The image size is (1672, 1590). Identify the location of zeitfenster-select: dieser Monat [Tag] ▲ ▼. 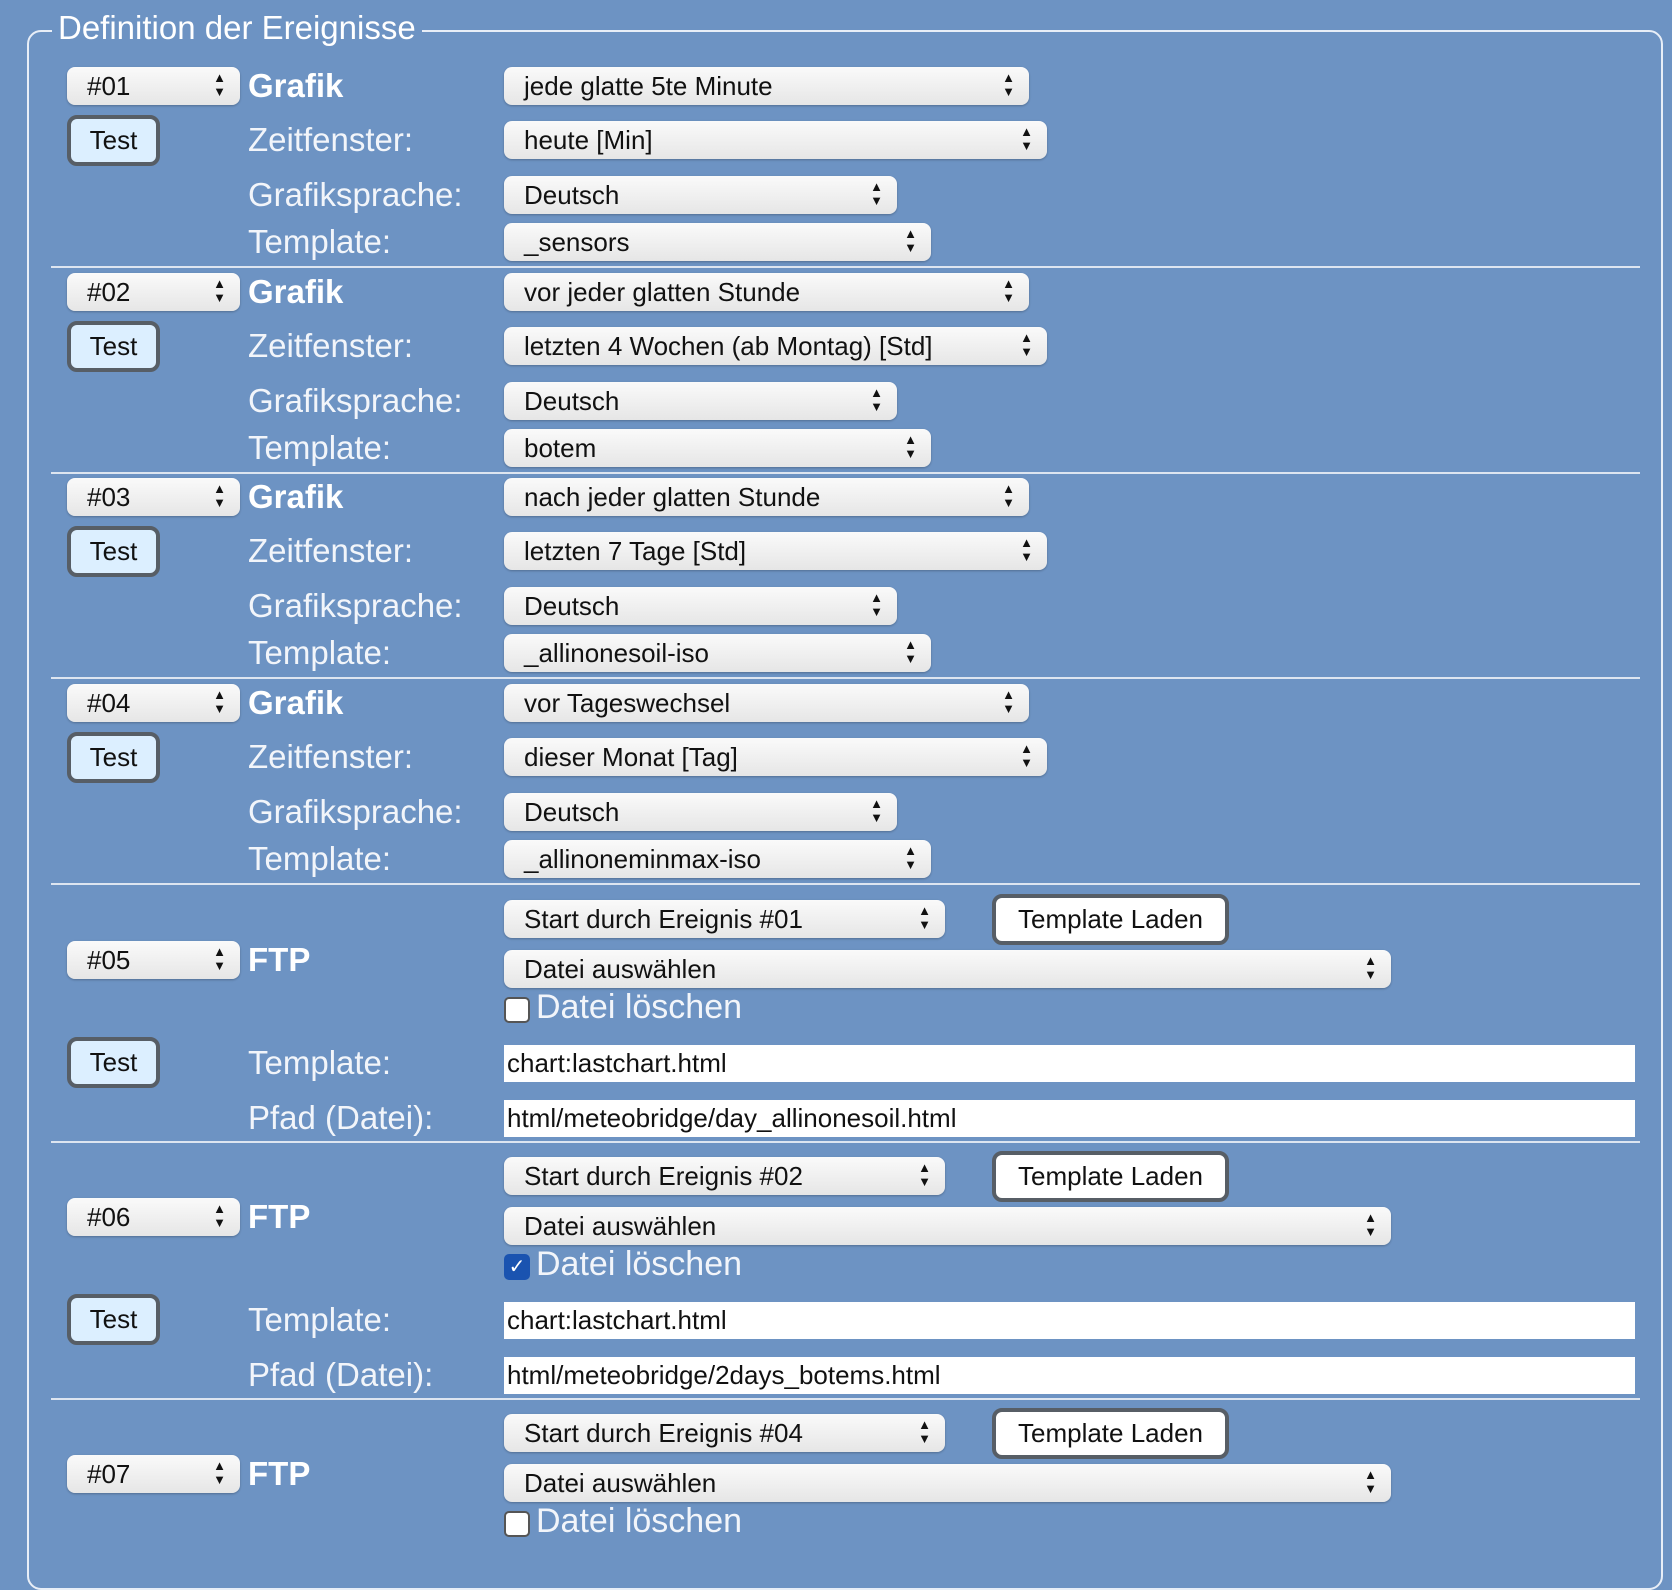
(775, 757).